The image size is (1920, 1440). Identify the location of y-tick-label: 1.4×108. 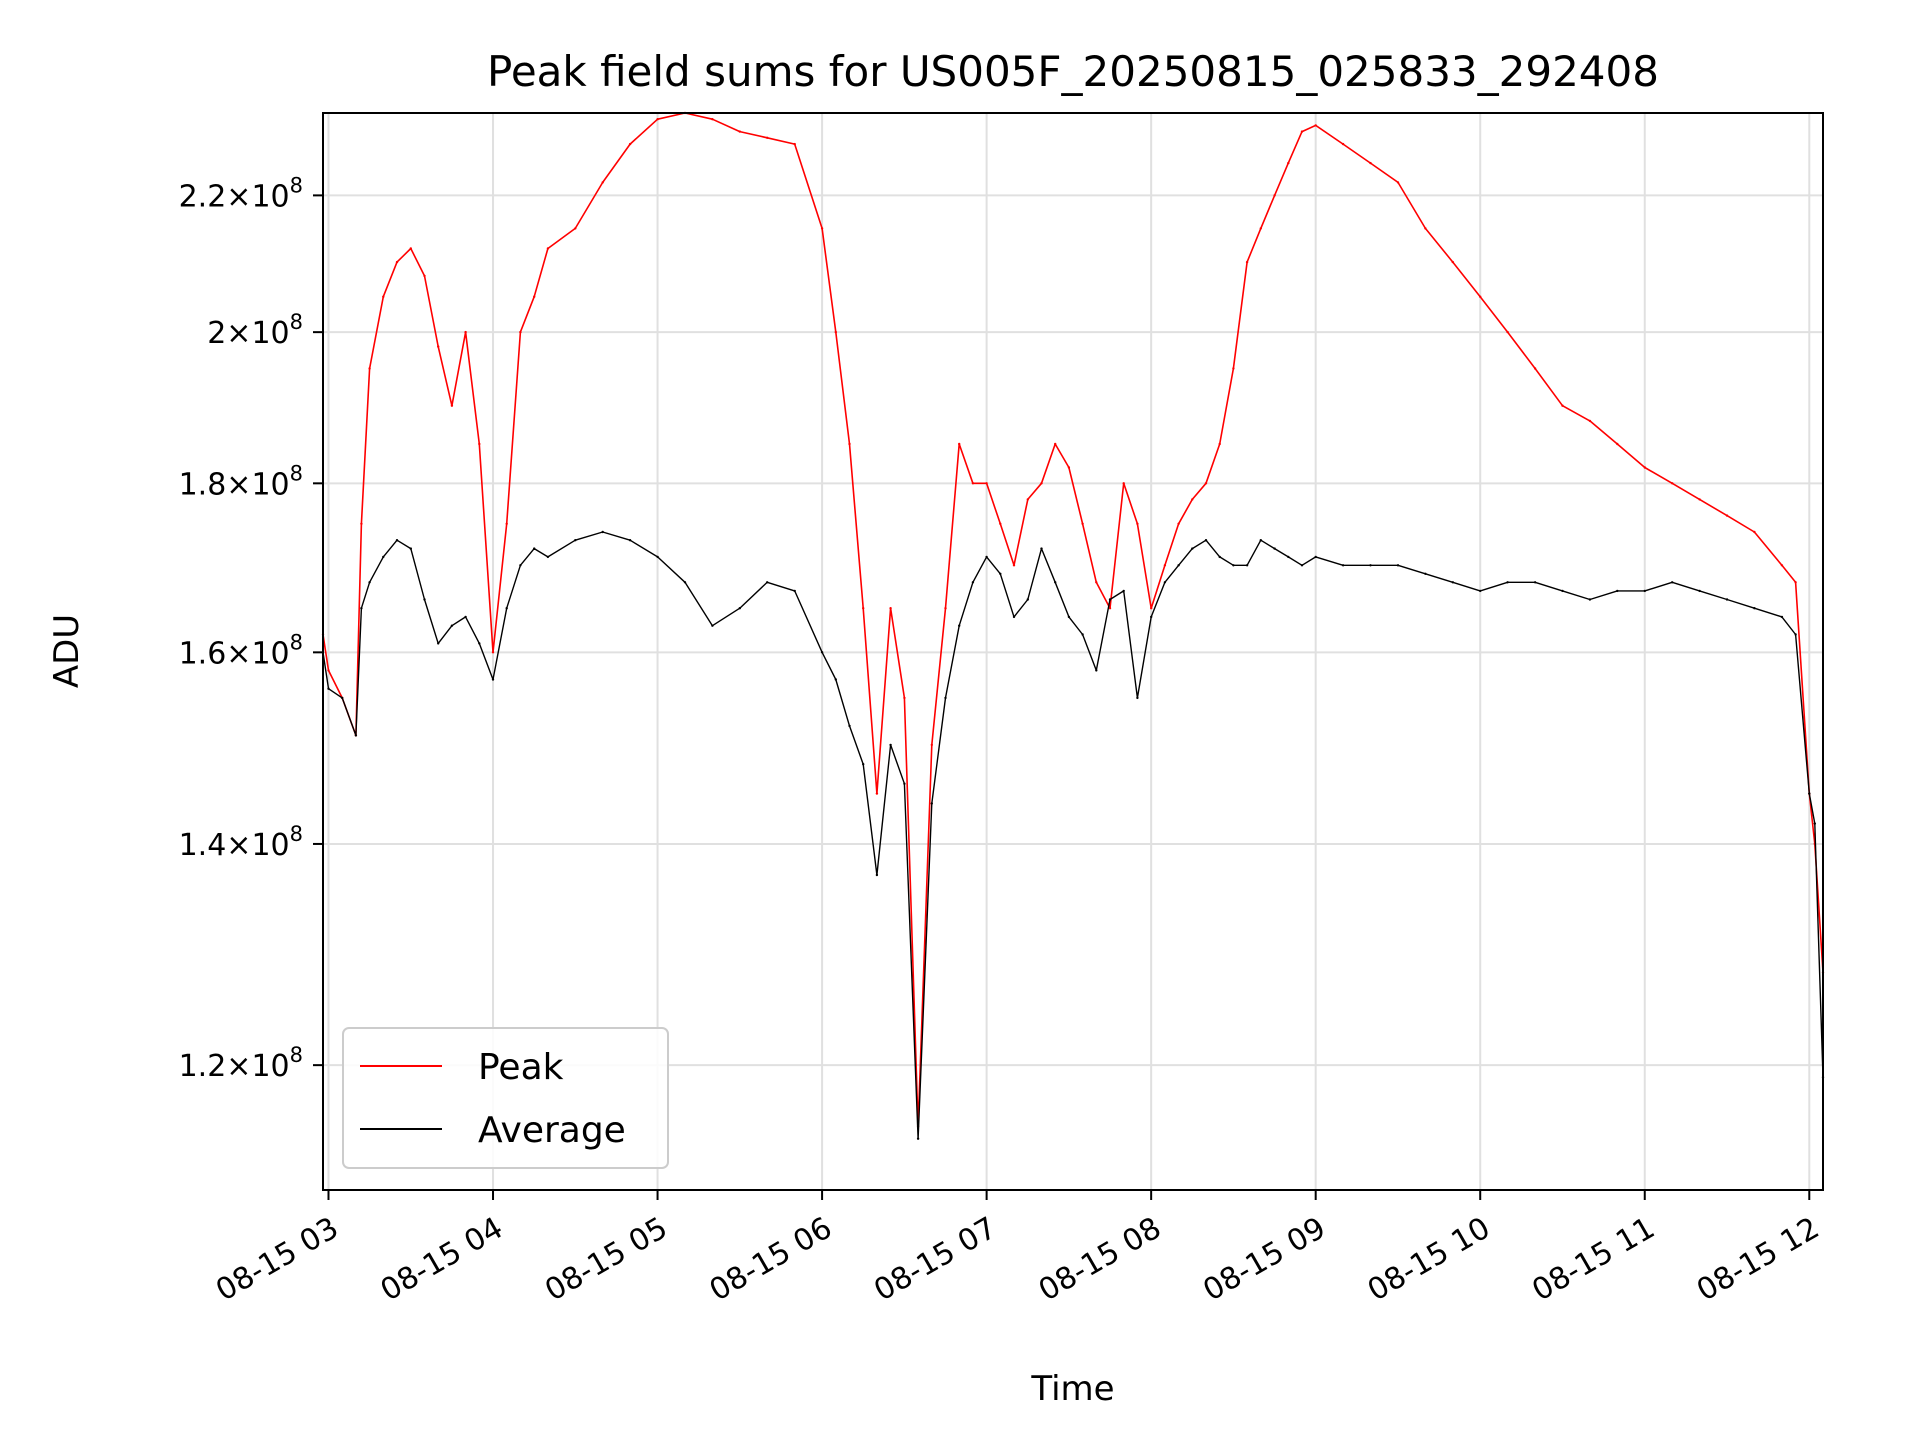
(241, 842).